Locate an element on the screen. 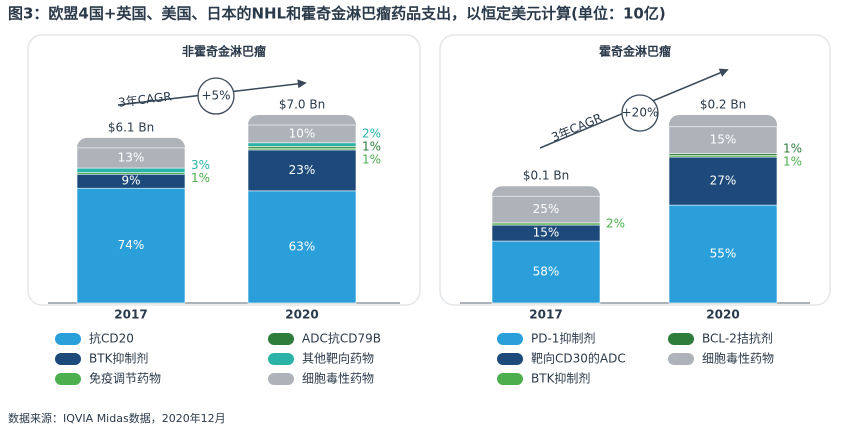  source: 数据来源：IQVIA Midas数据，2020年12月 is located at coordinates (117, 418).